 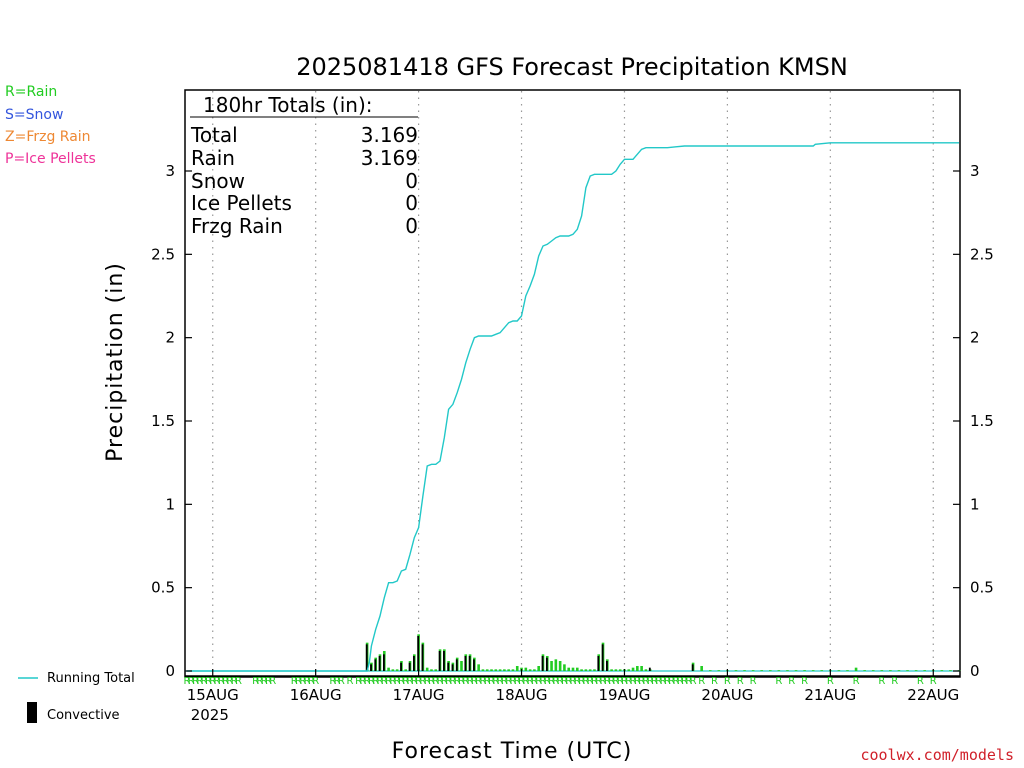 What do you see at coordinates (208, 681) in the screenshot?
I see `precip-type-marker-5: R` at bounding box center [208, 681].